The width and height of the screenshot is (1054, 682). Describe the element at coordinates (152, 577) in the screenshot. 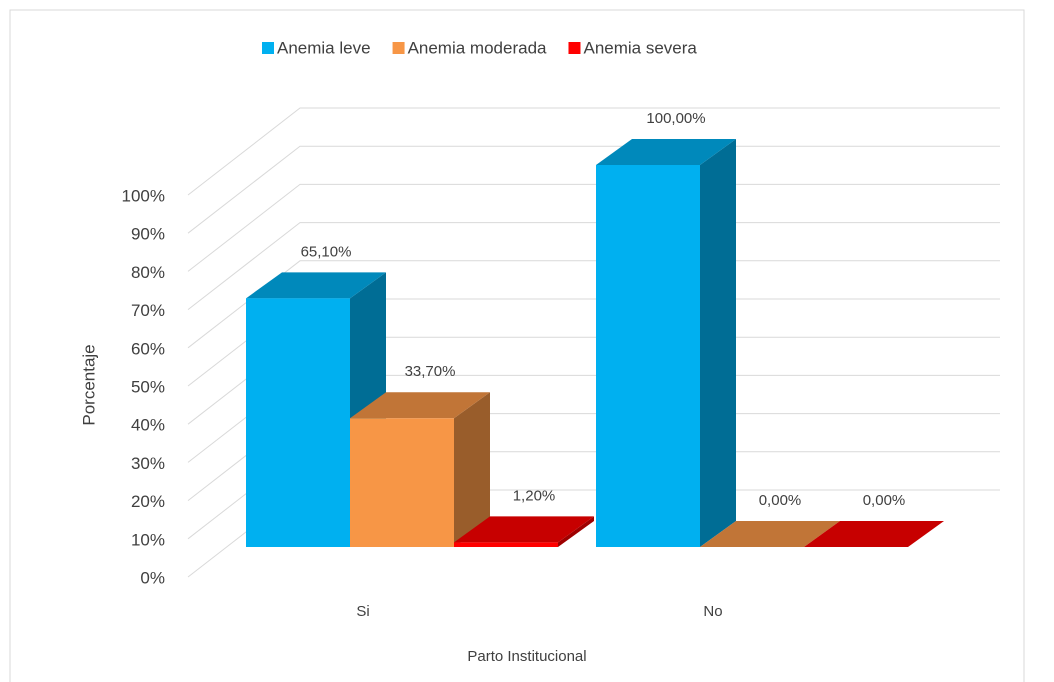

I see `y-tick-label: 0%` at that location.